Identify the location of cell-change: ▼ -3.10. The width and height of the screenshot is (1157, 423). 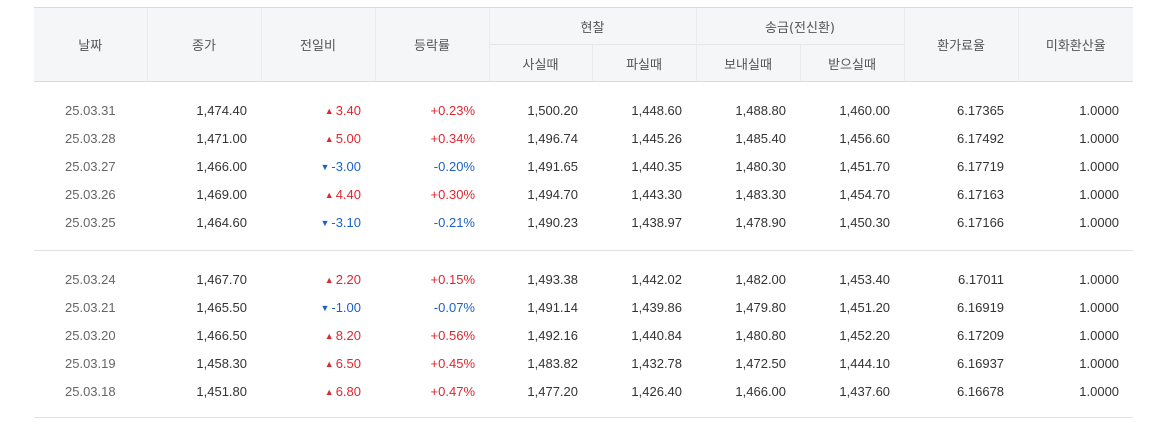
(318, 222).